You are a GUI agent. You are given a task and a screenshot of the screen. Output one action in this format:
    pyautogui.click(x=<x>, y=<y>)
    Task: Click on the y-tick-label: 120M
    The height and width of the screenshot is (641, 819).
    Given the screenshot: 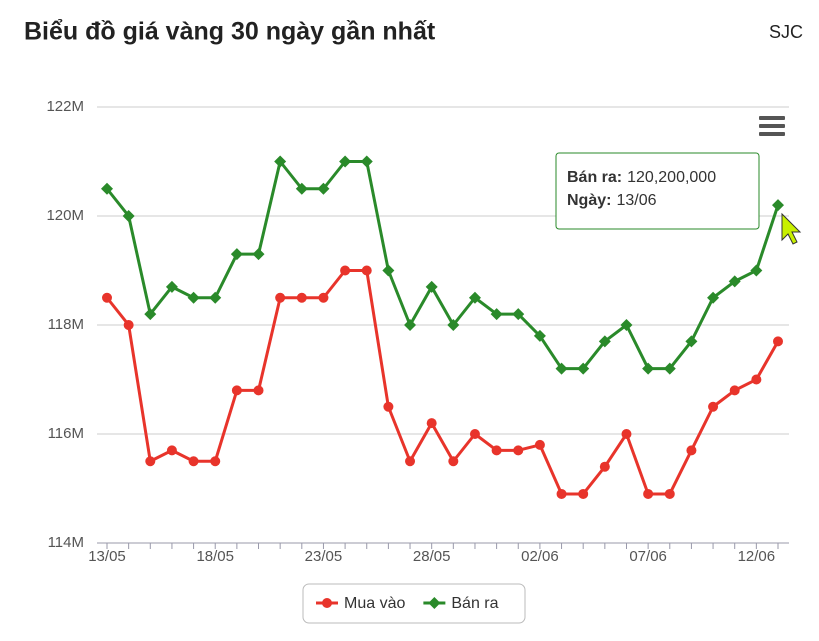 What is the action you would take?
    pyautogui.click(x=65, y=215)
    